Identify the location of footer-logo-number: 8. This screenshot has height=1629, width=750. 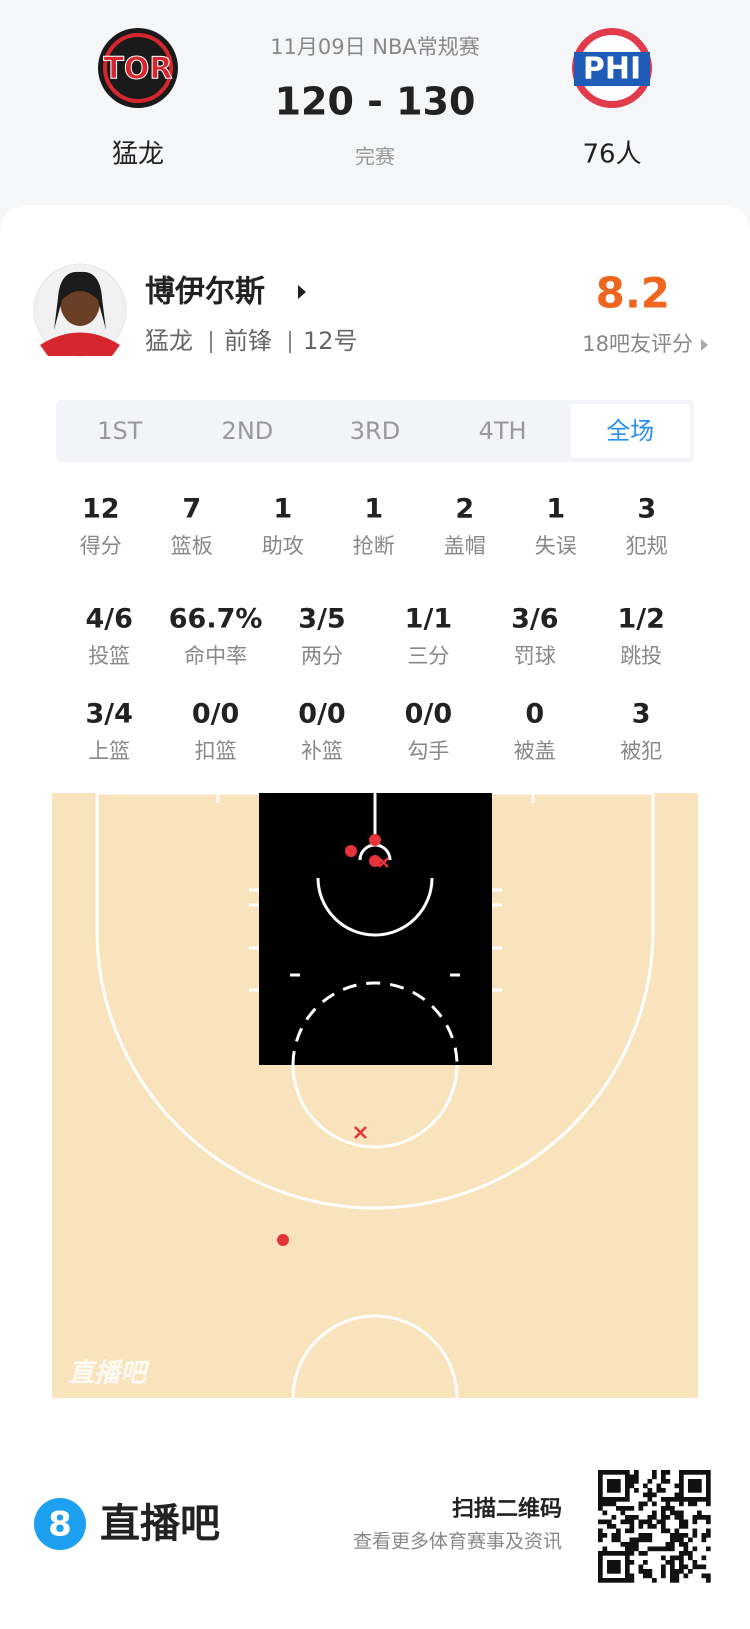
(60, 1525).